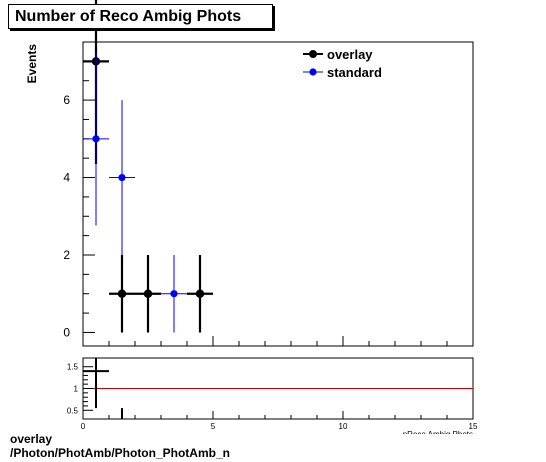 This screenshot has width=546, height=462. What do you see at coordinates (350, 54) in the screenshot?
I see `legend-label-overlay: overlay` at bounding box center [350, 54].